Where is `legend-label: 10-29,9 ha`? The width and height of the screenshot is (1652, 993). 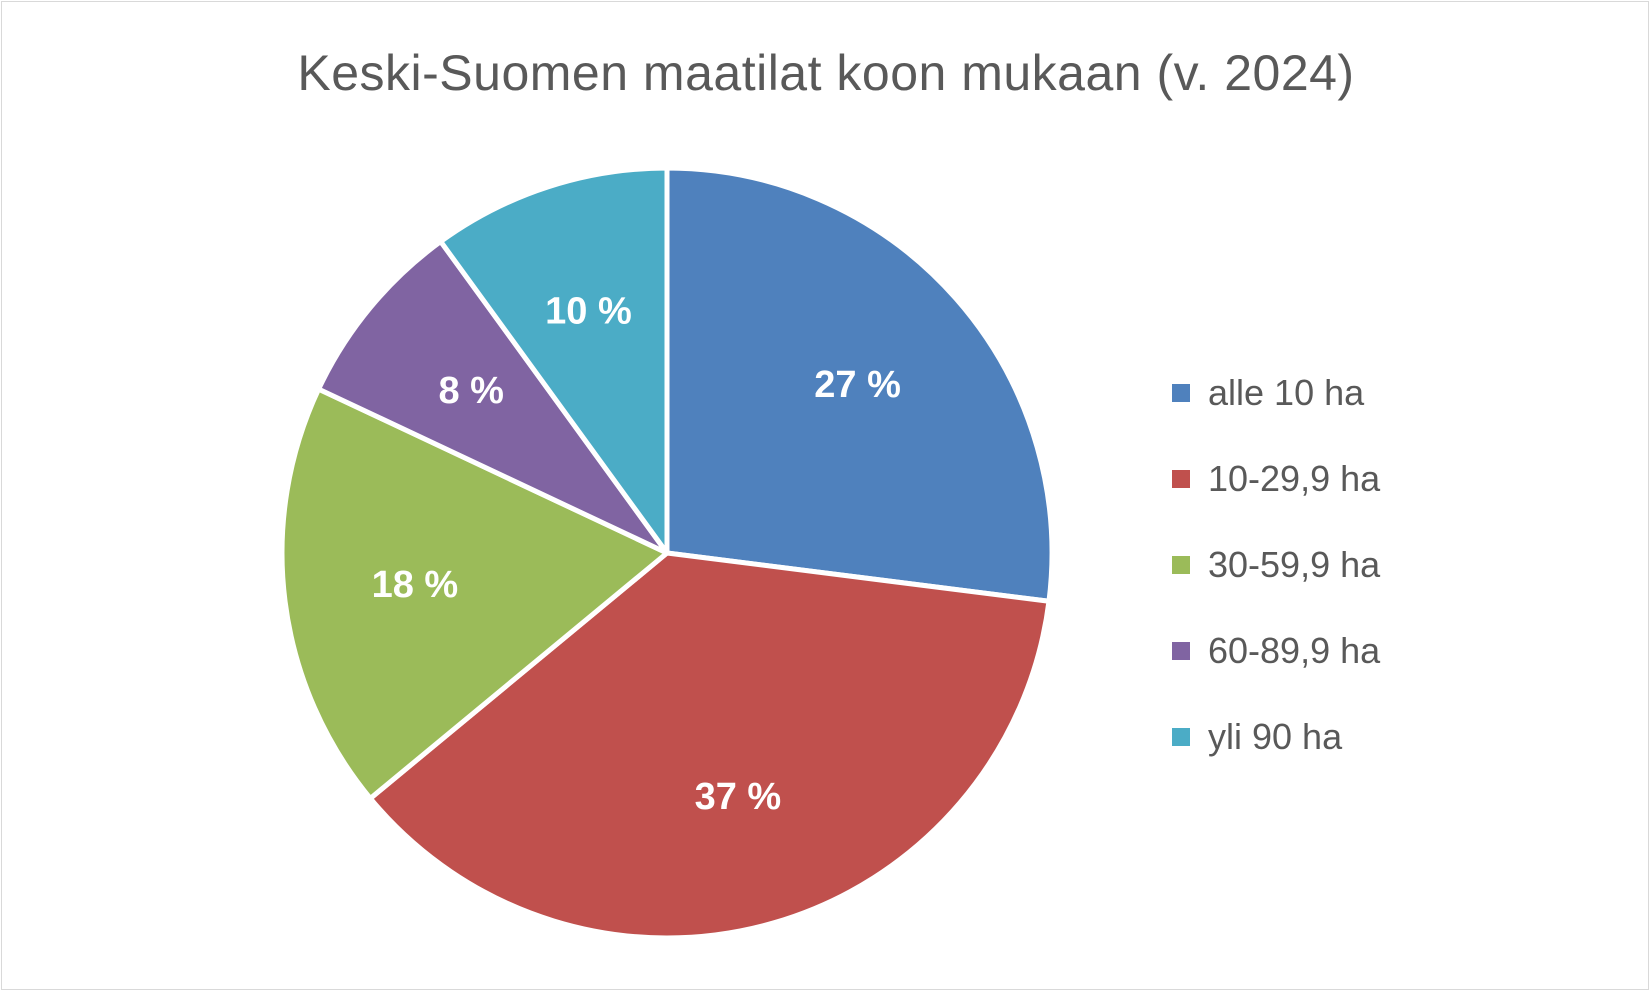 legend-label: 10-29,9 ha is located at coordinates (1294, 478).